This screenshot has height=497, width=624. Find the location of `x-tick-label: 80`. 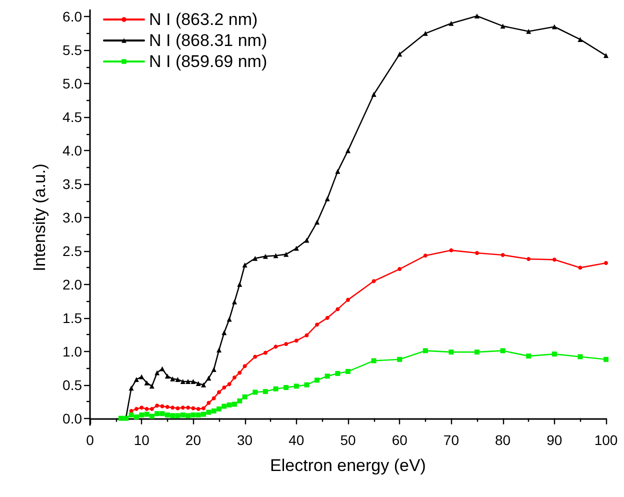

x-tick-label: 80 is located at coordinates (503, 440).